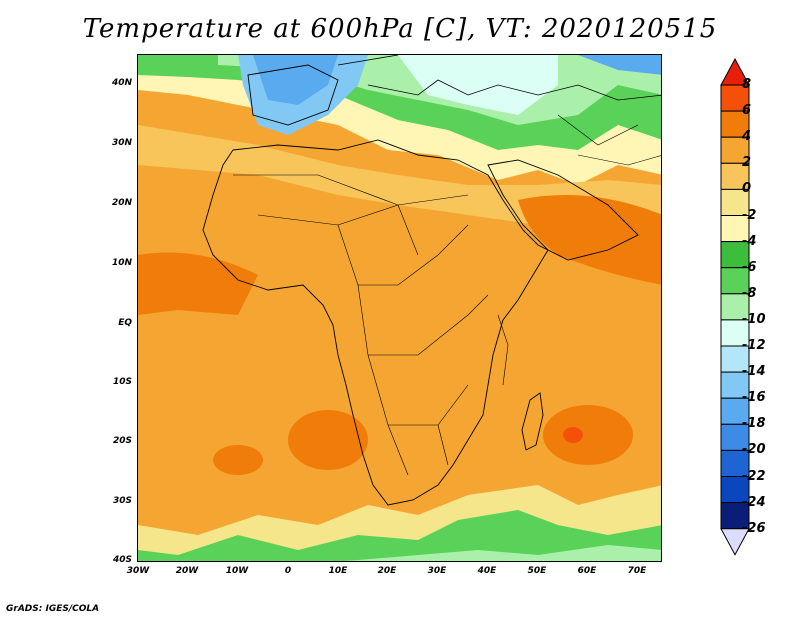 The height and width of the screenshot is (618, 800). What do you see at coordinates (588, 435) in the screenshot?
I see `warm-core-indian` at bounding box center [588, 435].